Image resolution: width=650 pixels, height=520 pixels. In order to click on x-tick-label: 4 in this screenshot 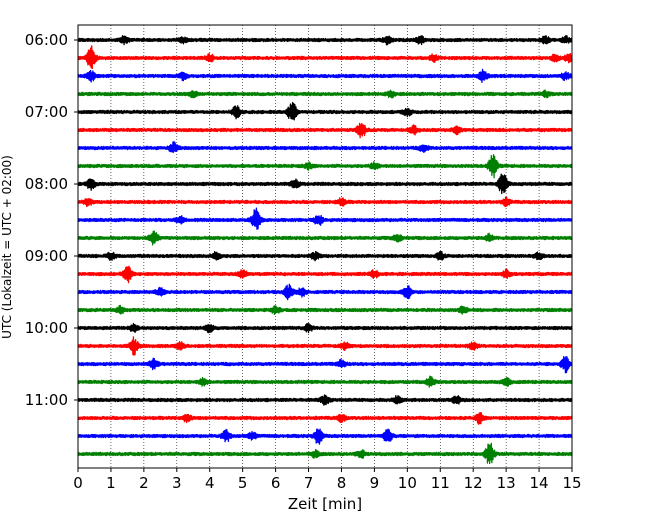, I will do `click(210, 483)`.